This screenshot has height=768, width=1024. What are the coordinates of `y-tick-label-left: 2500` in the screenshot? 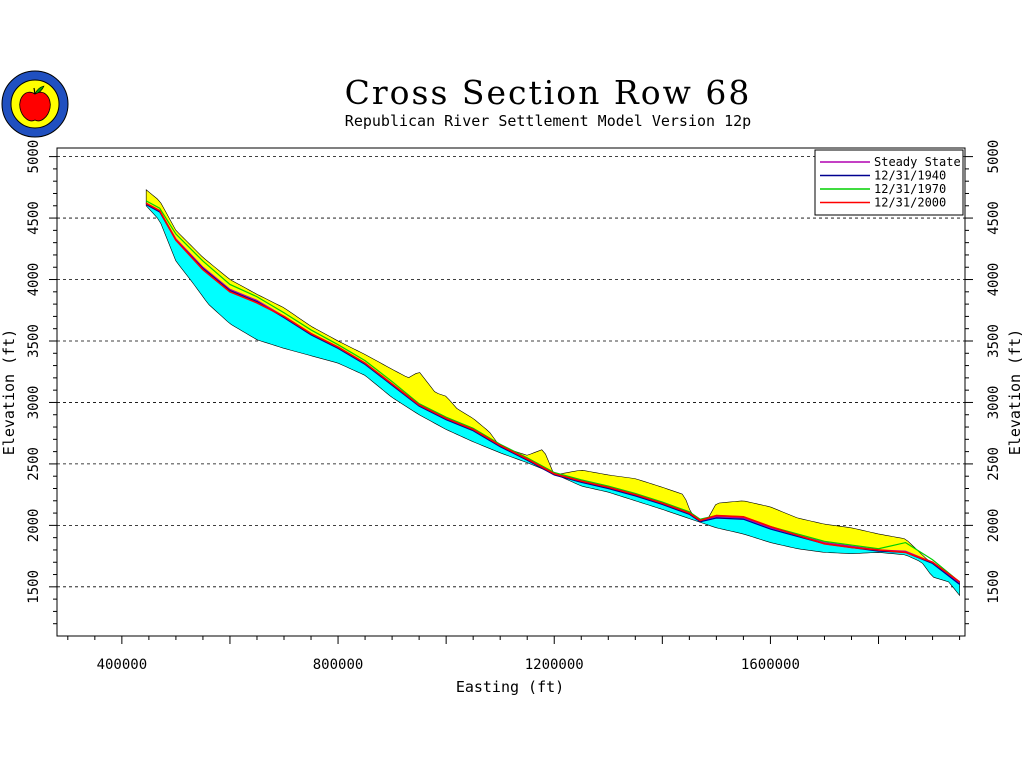 It's located at (34, 464).